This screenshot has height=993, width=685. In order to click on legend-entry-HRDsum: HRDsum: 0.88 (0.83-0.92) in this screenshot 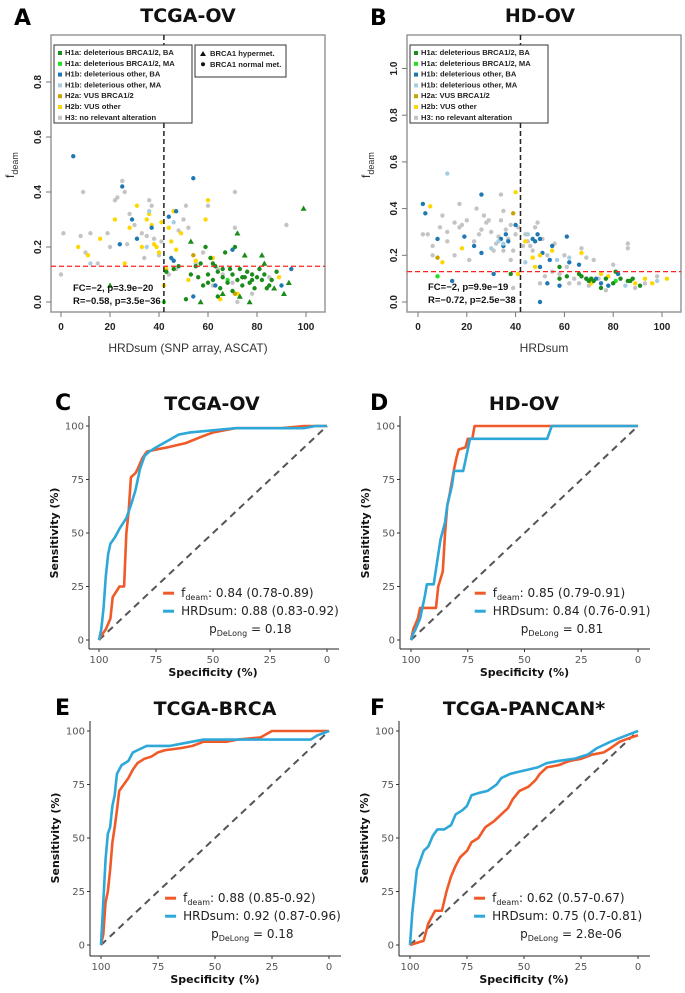, I will do `click(260, 611)`.